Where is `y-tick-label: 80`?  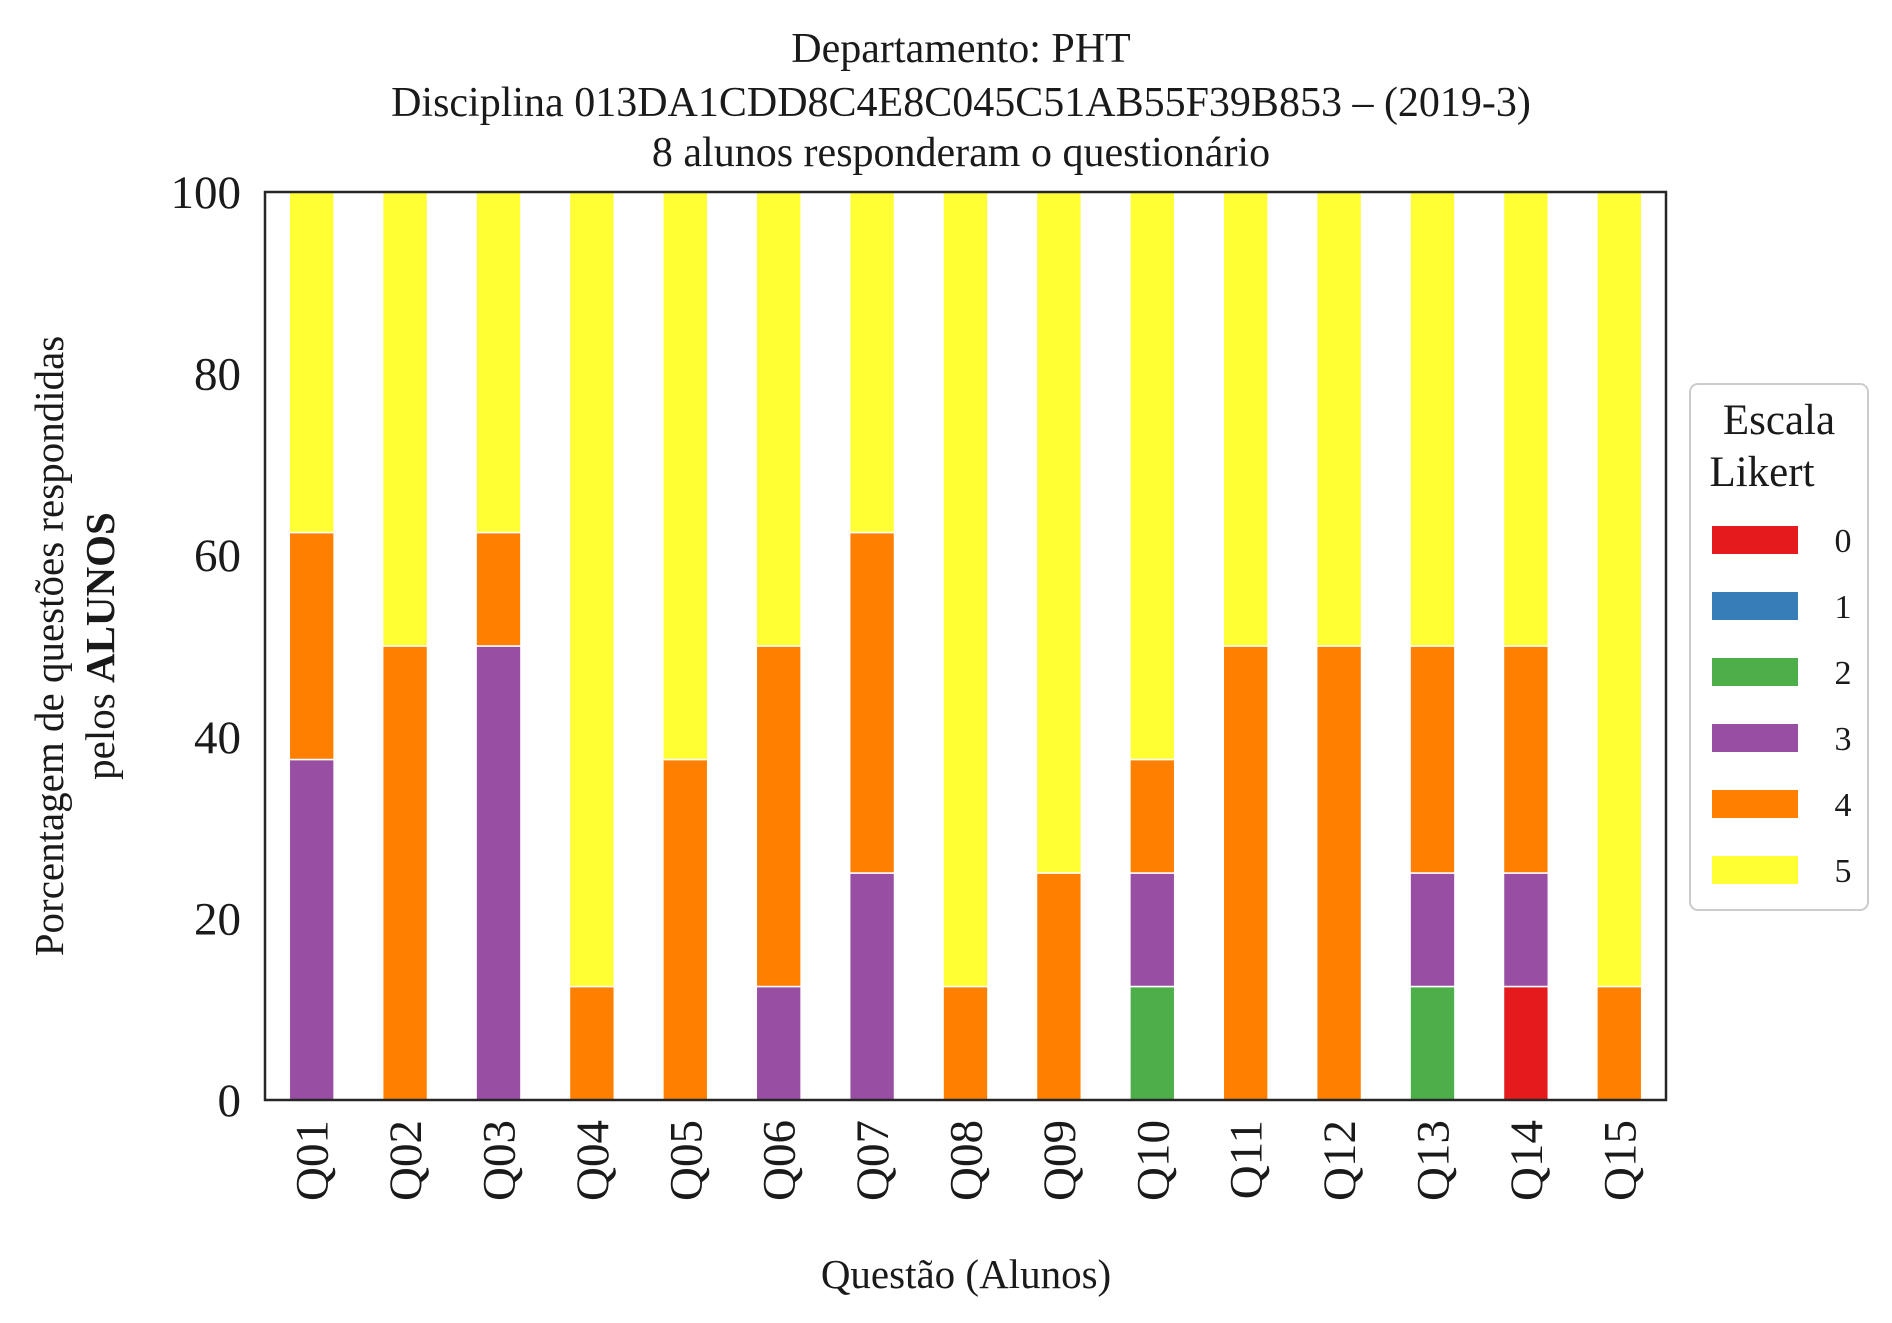 y-tick-label: 80 is located at coordinates (217, 375).